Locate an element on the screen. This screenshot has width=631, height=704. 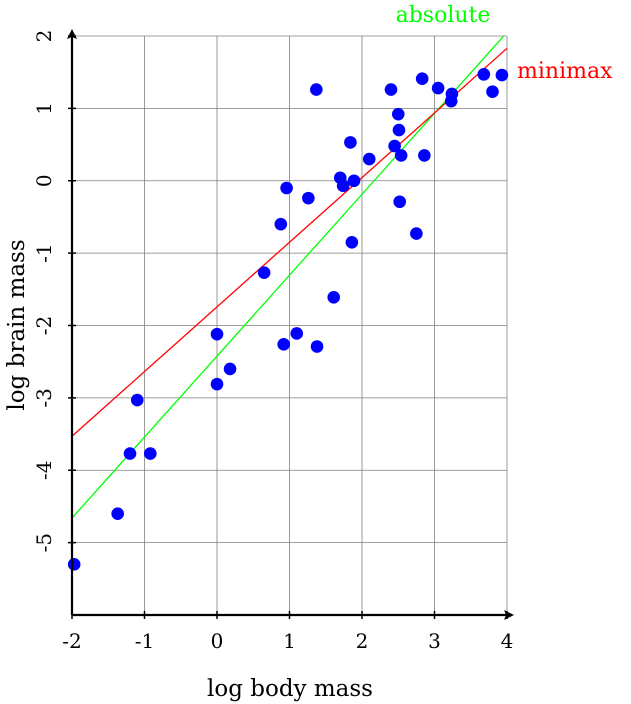
y-tick-label-6: 1 is located at coordinates (44, 108).